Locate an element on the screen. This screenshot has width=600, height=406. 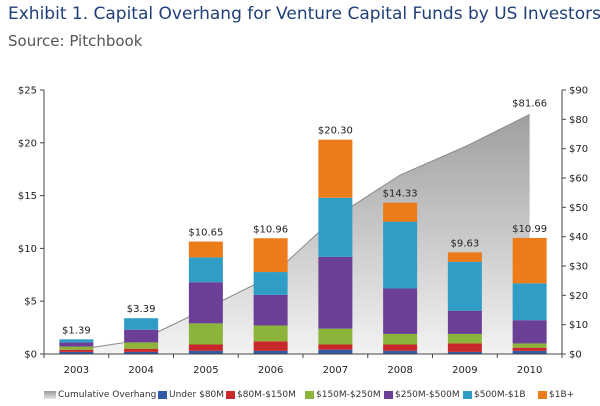
x-tick-label: 2007 is located at coordinates (335, 370).